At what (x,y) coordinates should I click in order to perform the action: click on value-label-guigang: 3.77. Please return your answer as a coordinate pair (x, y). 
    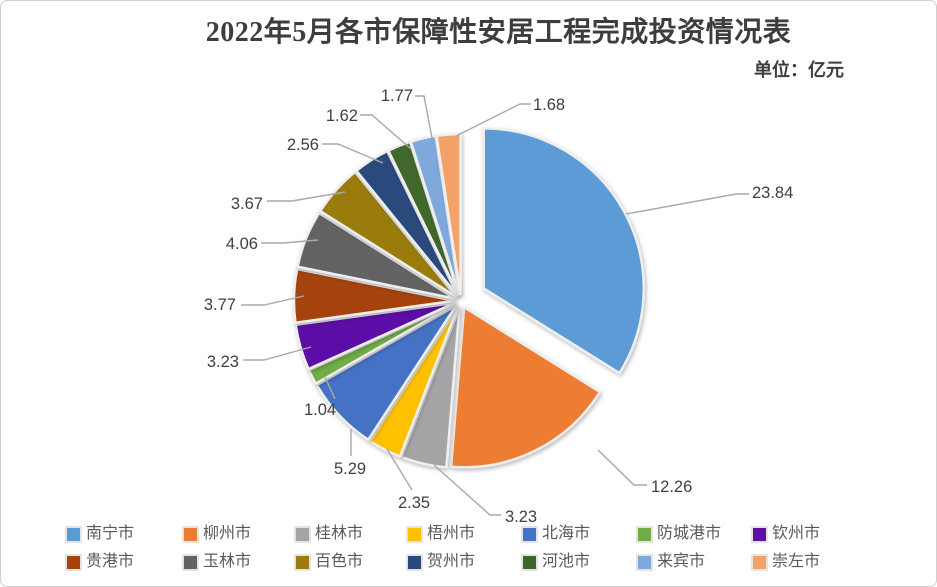
    Looking at the image, I should click on (220, 305).